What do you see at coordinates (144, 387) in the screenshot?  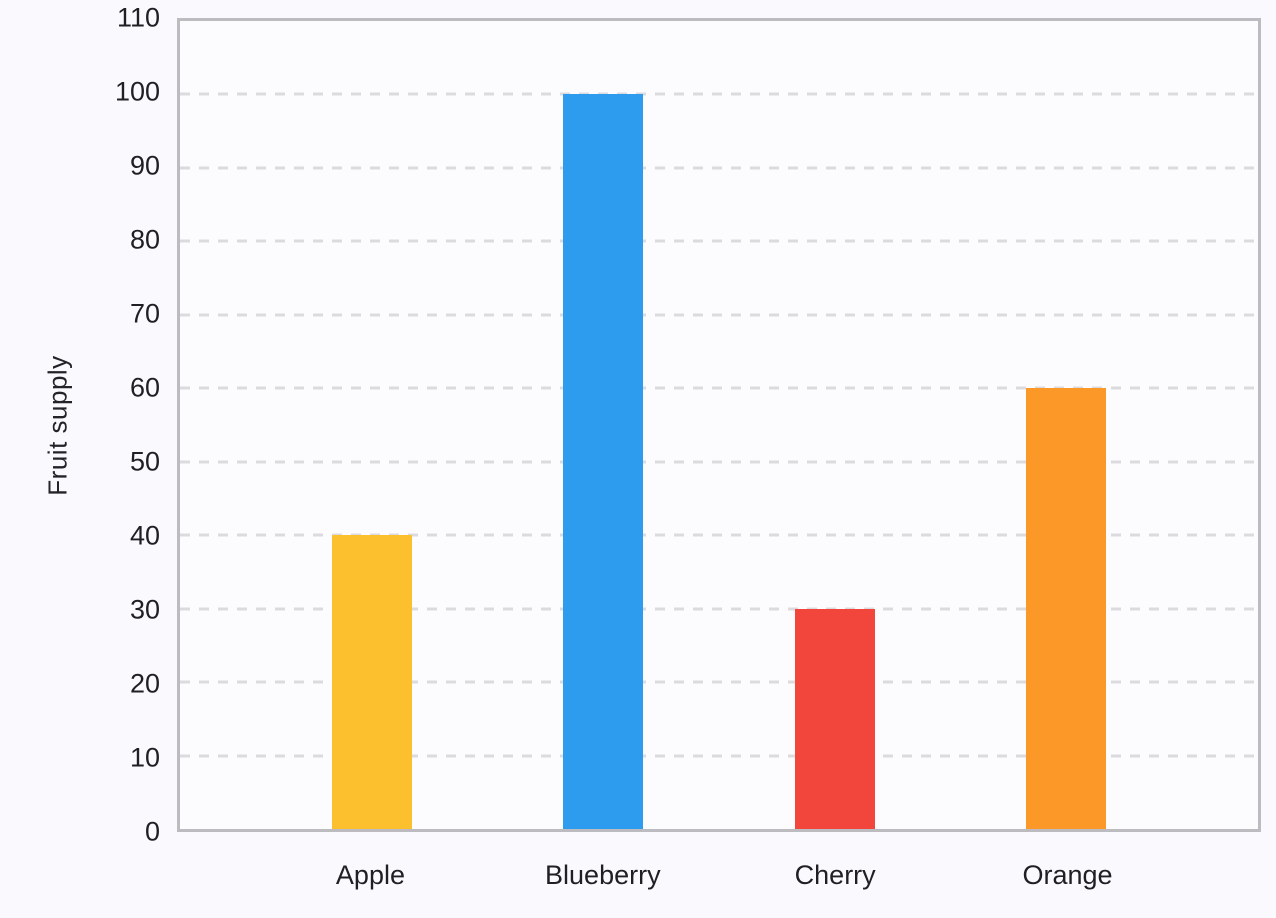 I see `y-tick-label-60: 60` at bounding box center [144, 387].